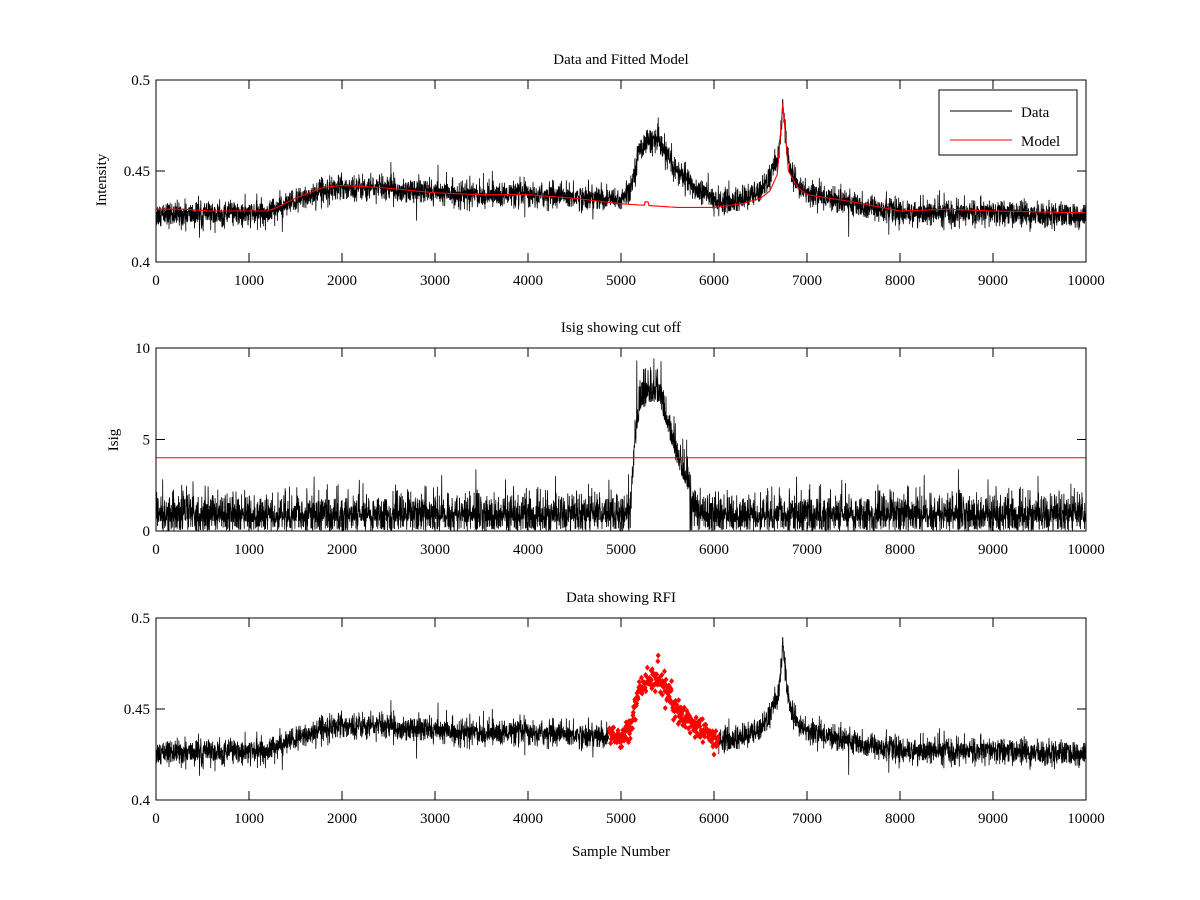  What do you see at coordinates (620, 60) in the screenshot?
I see `chart-title: Data and Fitted Model` at bounding box center [620, 60].